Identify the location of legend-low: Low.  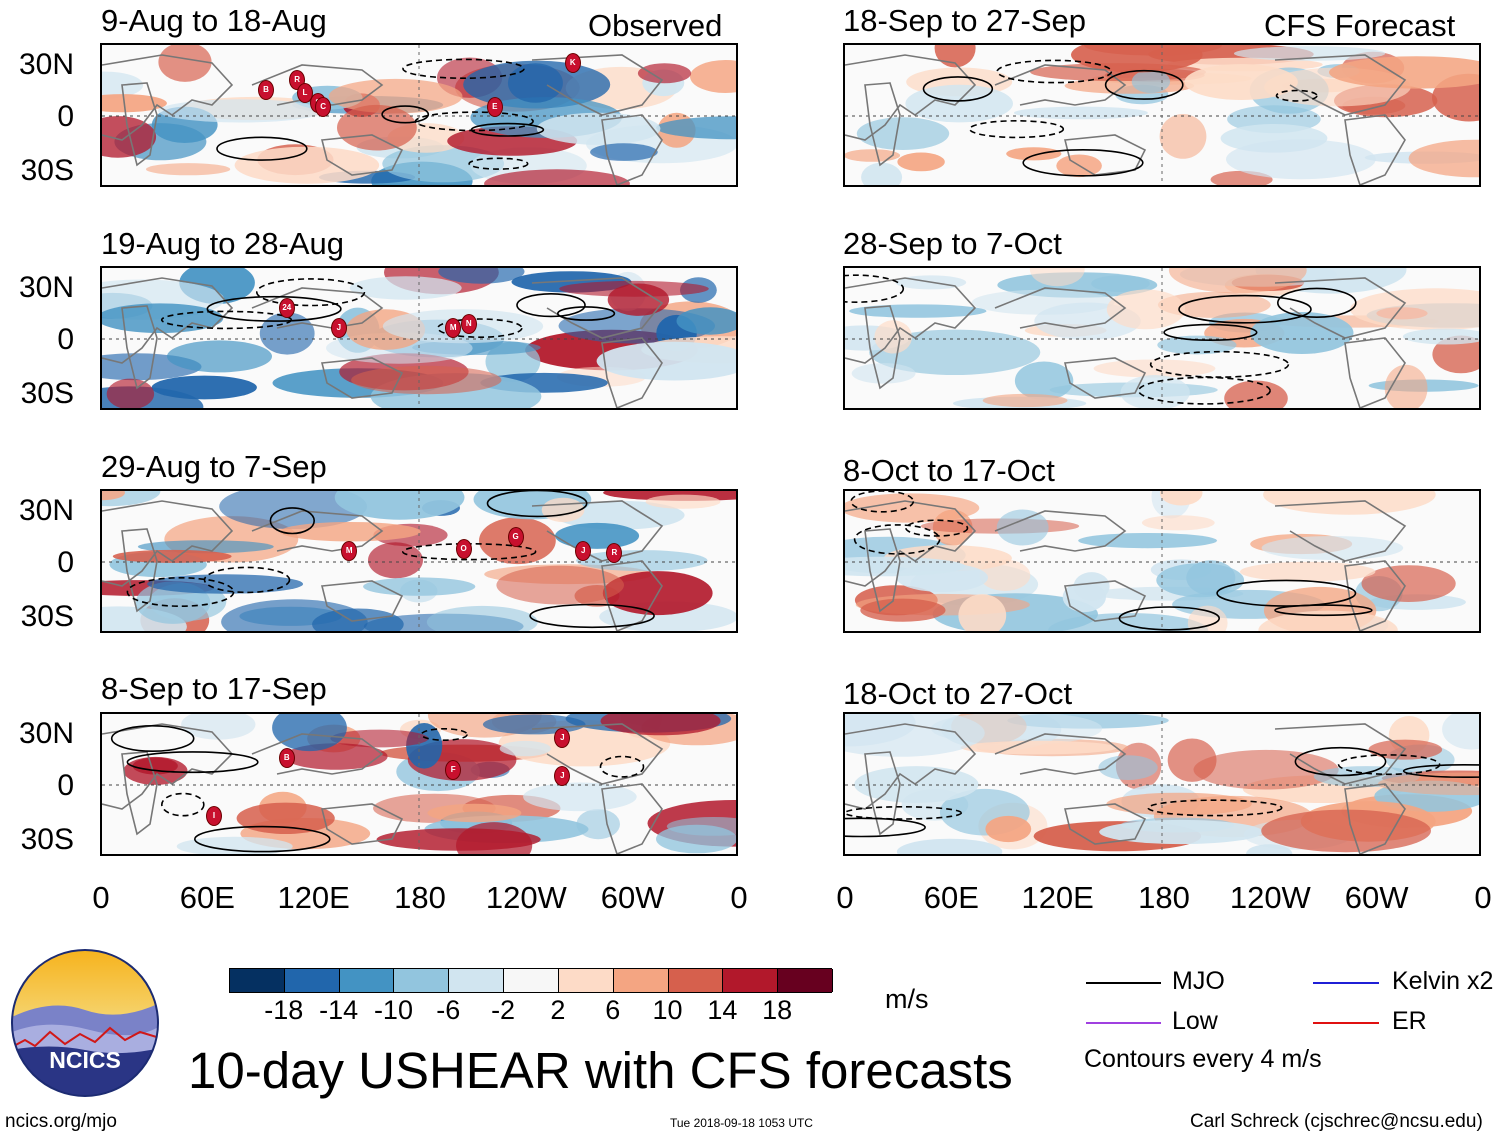
(1195, 1021).